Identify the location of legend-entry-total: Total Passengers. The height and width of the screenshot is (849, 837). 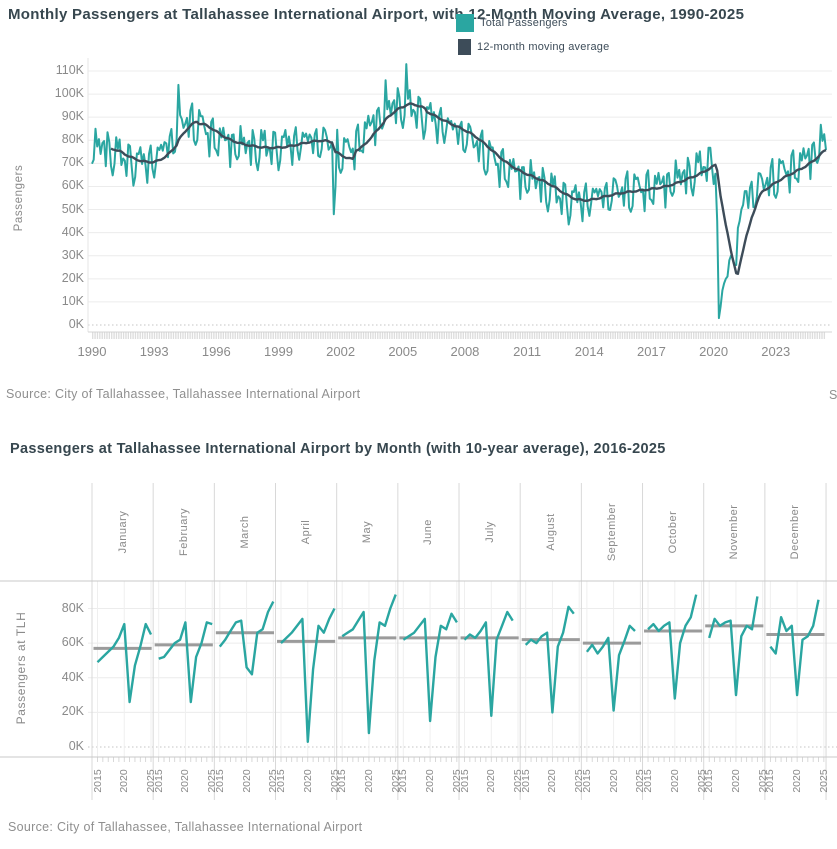
(532, 23).